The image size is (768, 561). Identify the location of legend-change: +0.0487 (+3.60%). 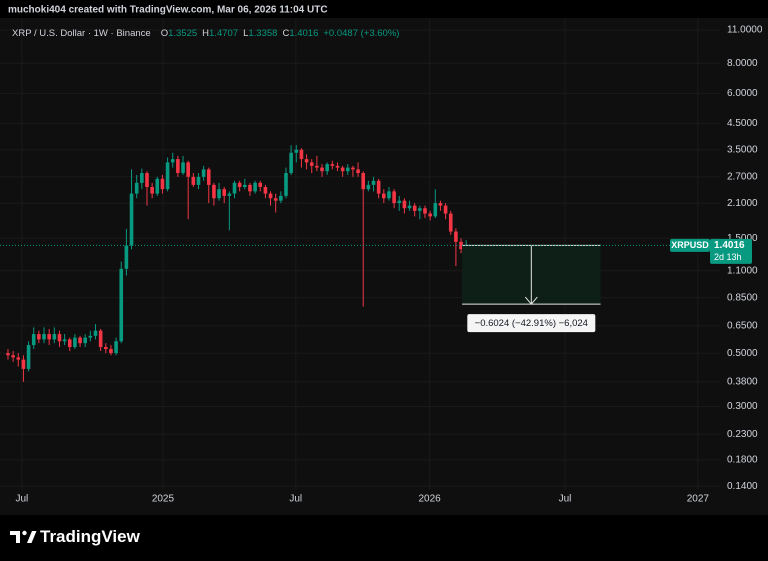
(361, 33).